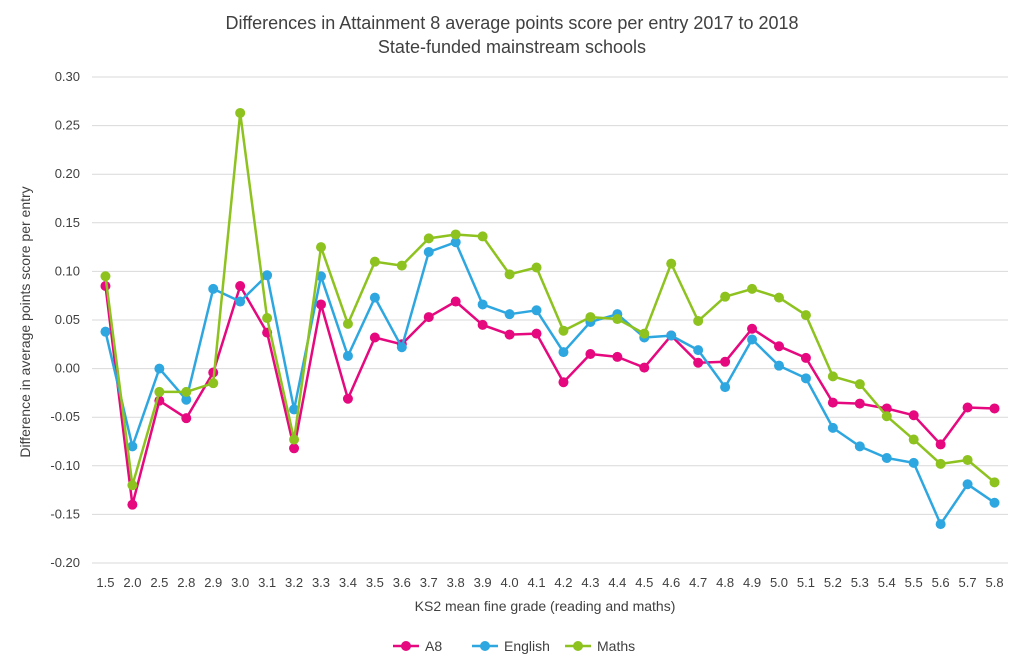 Image resolution: width=1024 pixels, height=669 pixels. I want to click on x-tick-label: 5.8, so click(994, 582).